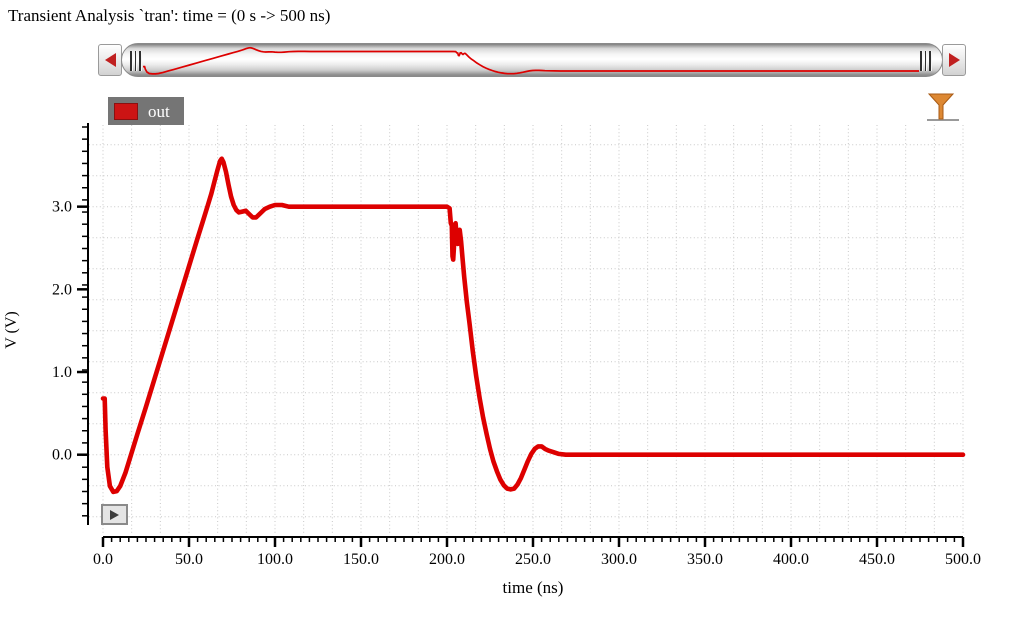 The image size is (1013, 617). I want to click on funnel-icon, so click(941, 106).